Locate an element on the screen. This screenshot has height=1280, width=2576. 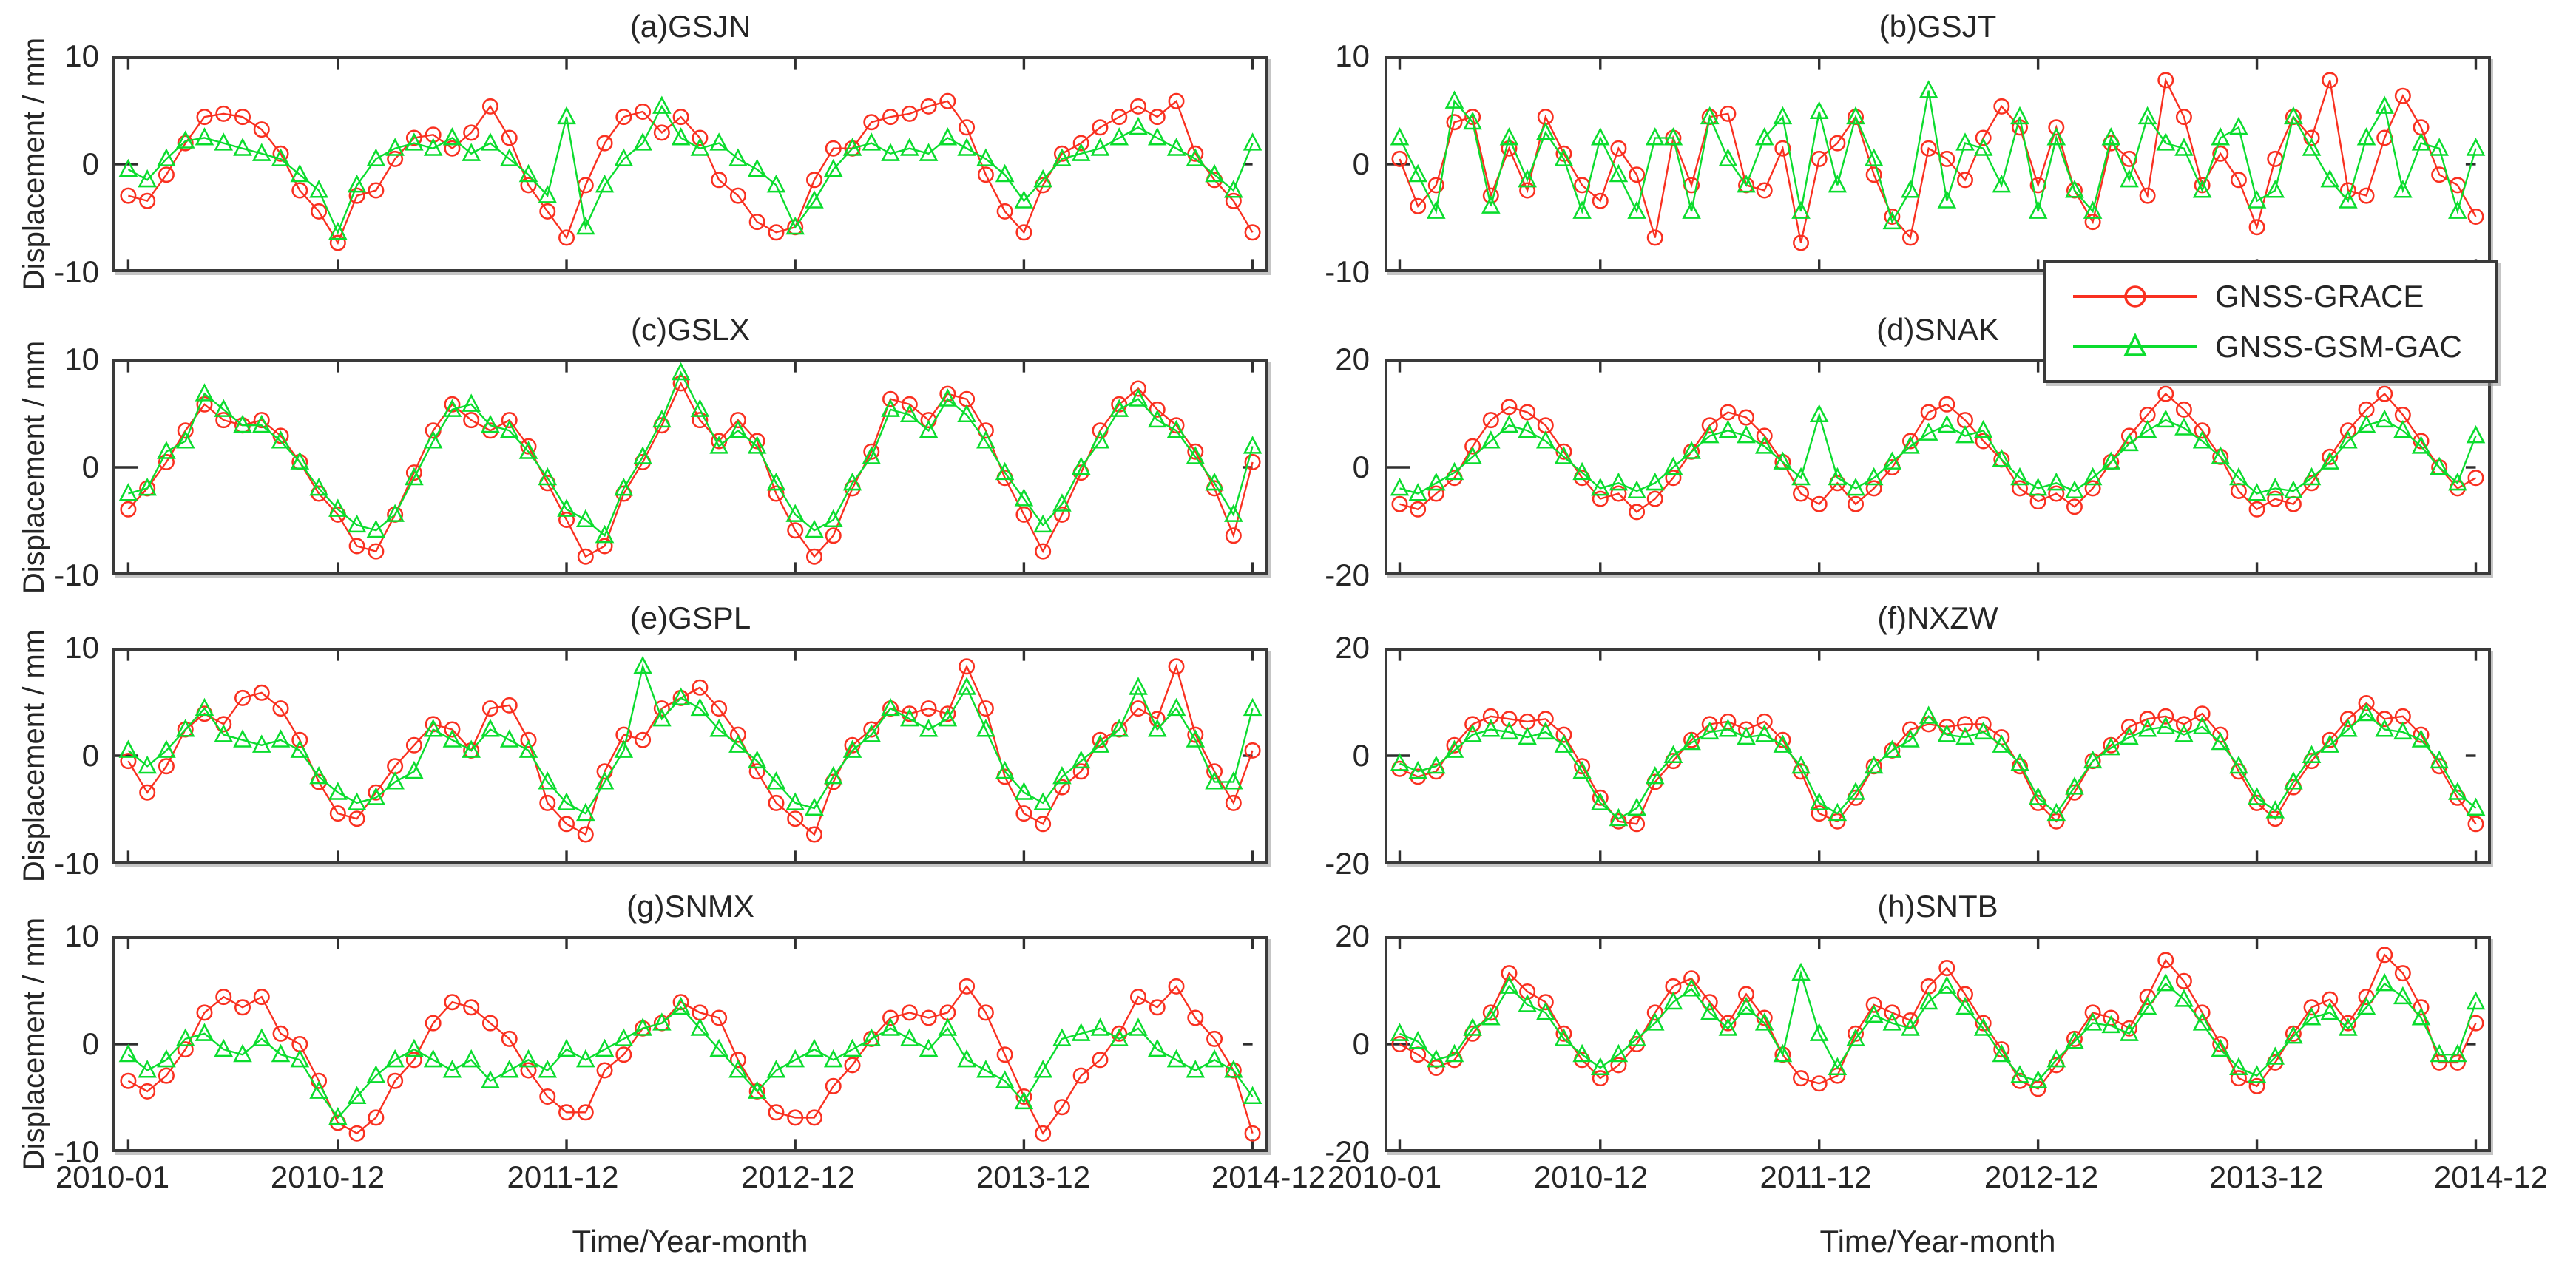
subplot-f-plot is located at coordinates (1938, 756).